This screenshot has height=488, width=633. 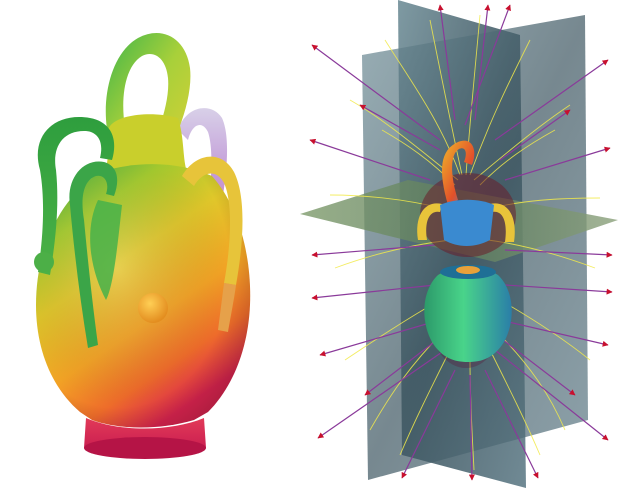 What do you see at coordinates (458, 172) in the screenshot?
I see `vase-top-handle` at bounding box center [458, 172].